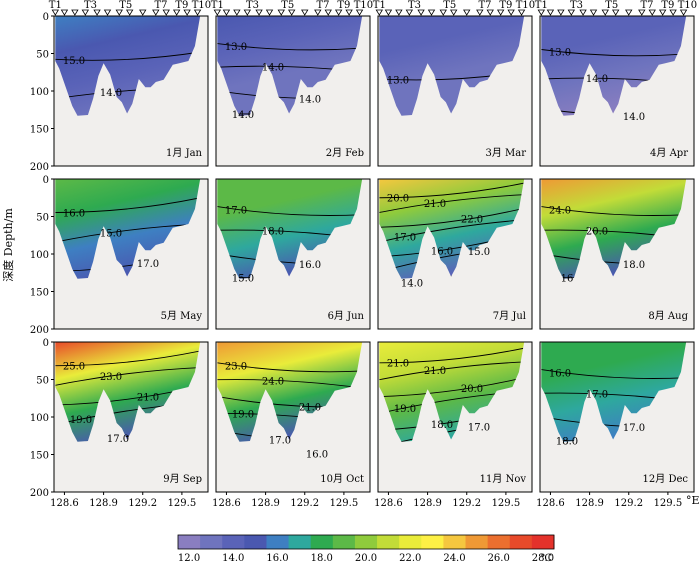 The width and height of the screenshot is (700, 567). What do you see at coordinates (546, 558) in the screenshot?
I see `colorbar-unit: ℃` at bounding box center [546, 558].